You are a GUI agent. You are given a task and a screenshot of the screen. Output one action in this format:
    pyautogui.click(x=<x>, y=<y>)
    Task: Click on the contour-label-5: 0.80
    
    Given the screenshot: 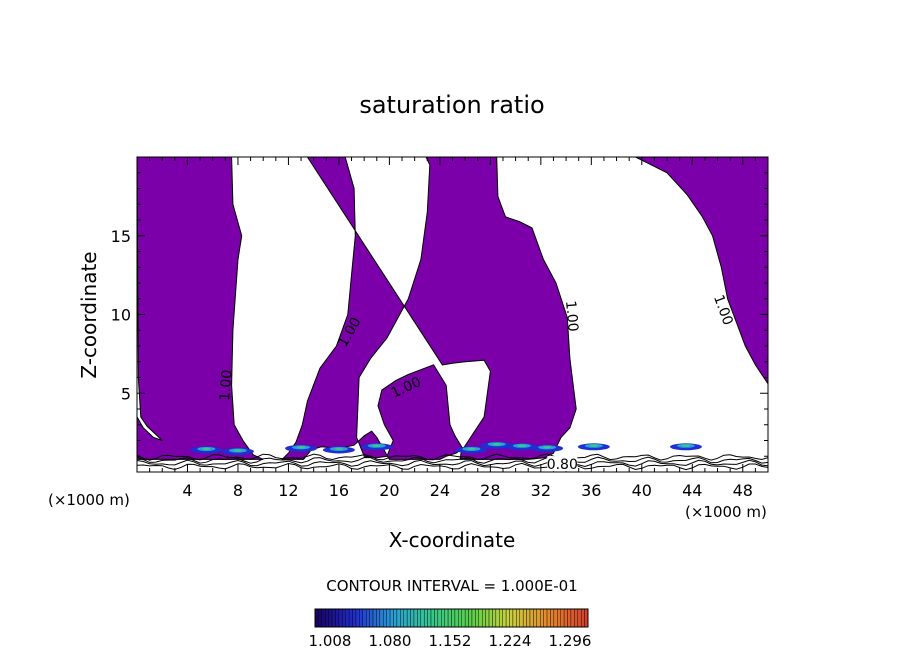 What is the action you would take?
    pyautogui.click(x=562, y=465)
    